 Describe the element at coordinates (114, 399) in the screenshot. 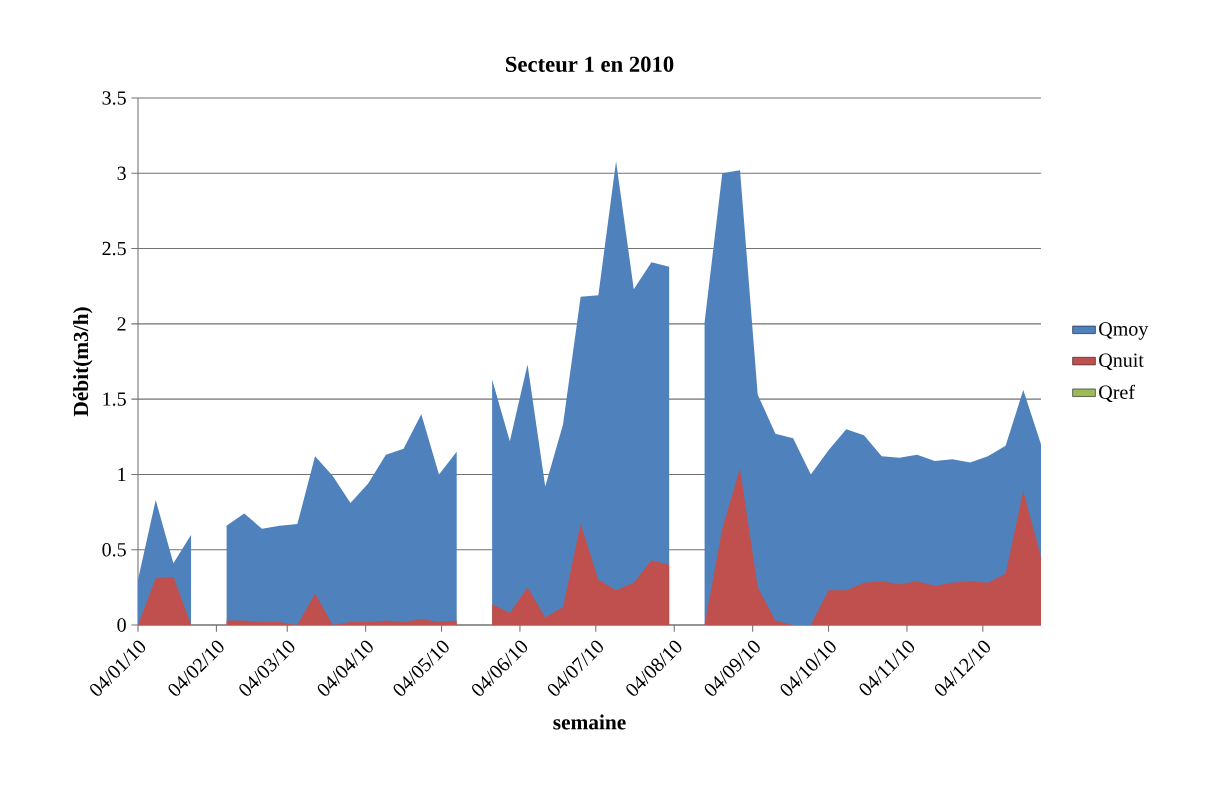

I see `y-tick-label: 1.5` at that location.